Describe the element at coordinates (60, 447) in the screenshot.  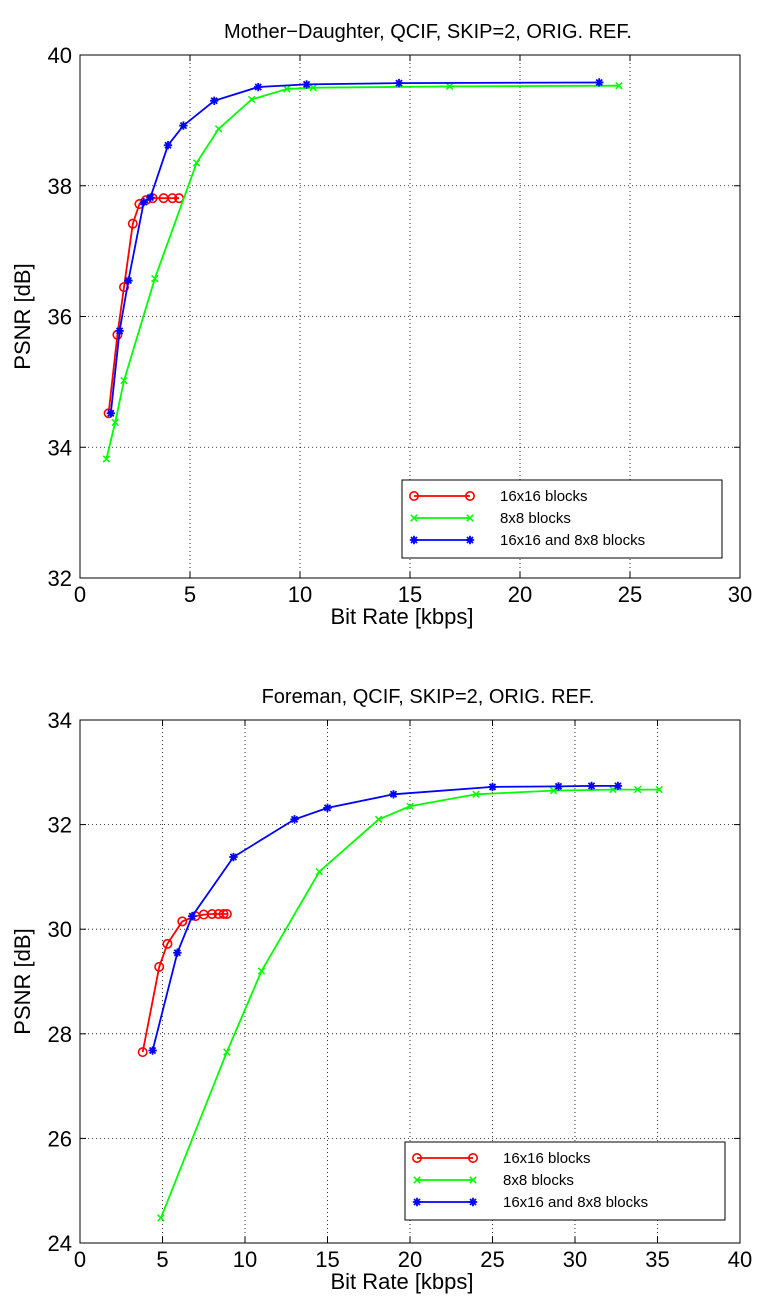
I see `y-tick-label: 34` at that location.